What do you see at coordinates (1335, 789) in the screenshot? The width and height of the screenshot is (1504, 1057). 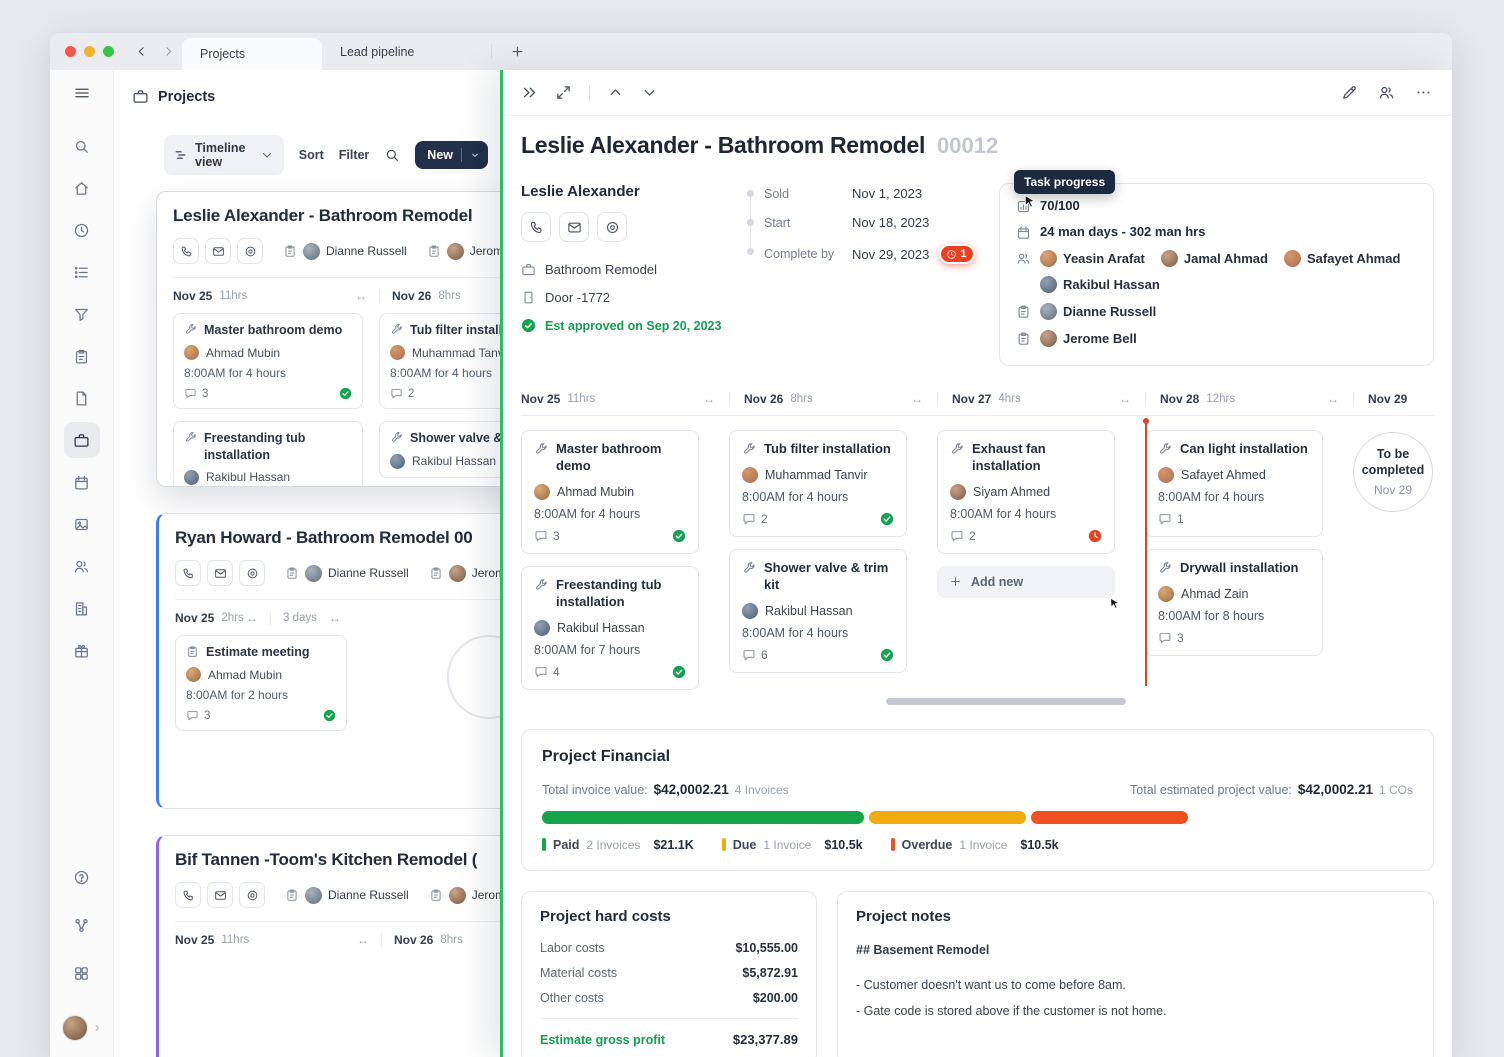 I see `estimated-total-value: $42,0002.21` at bounding box center [1335, 789].